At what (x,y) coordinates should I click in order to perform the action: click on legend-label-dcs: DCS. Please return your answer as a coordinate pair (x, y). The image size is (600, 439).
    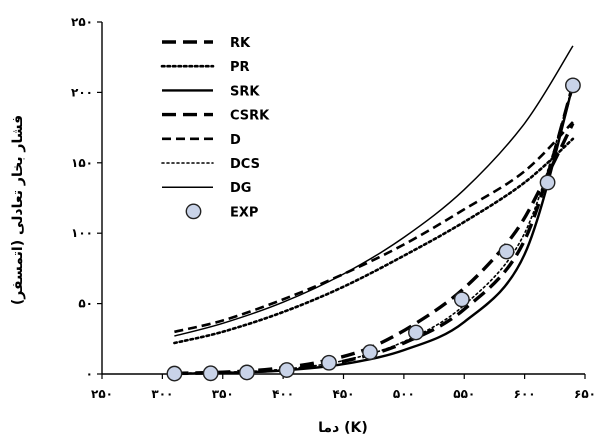
    Looking at the image, I should click on (245, 164).